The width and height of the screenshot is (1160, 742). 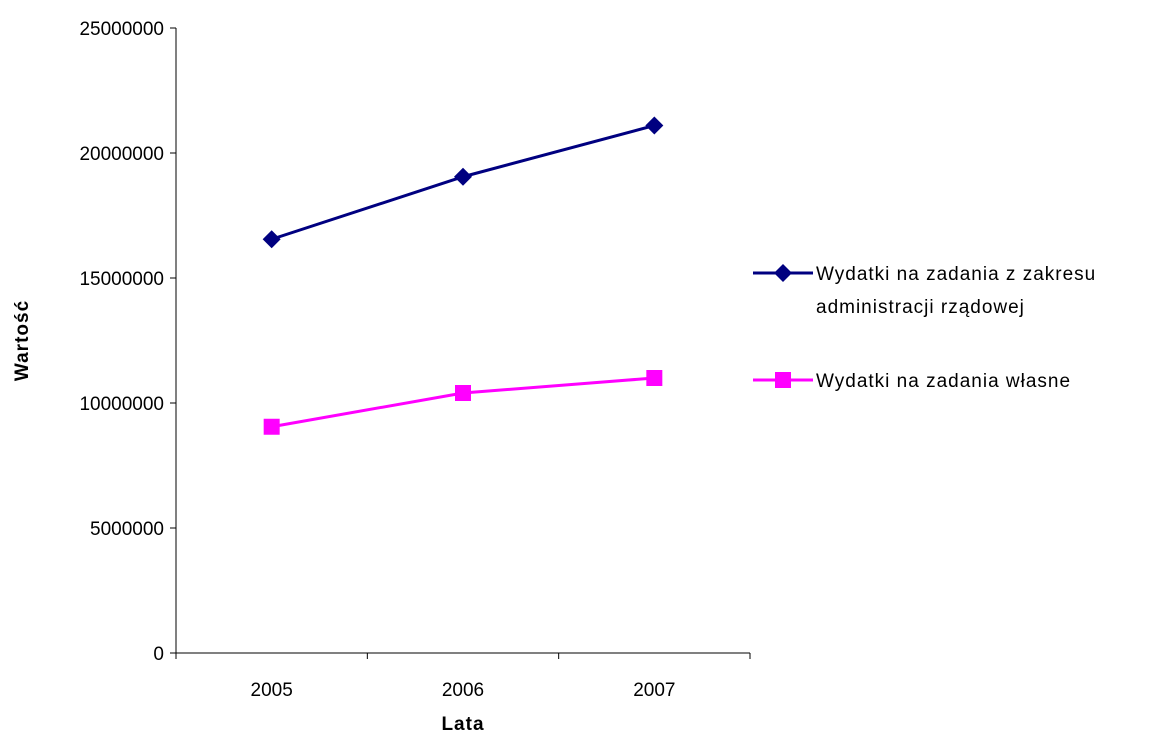 What do you see at coordinates (920, 307) in the screenshot?
I see `legend-label: administracji rządowej` at bounding box center [920, 307].